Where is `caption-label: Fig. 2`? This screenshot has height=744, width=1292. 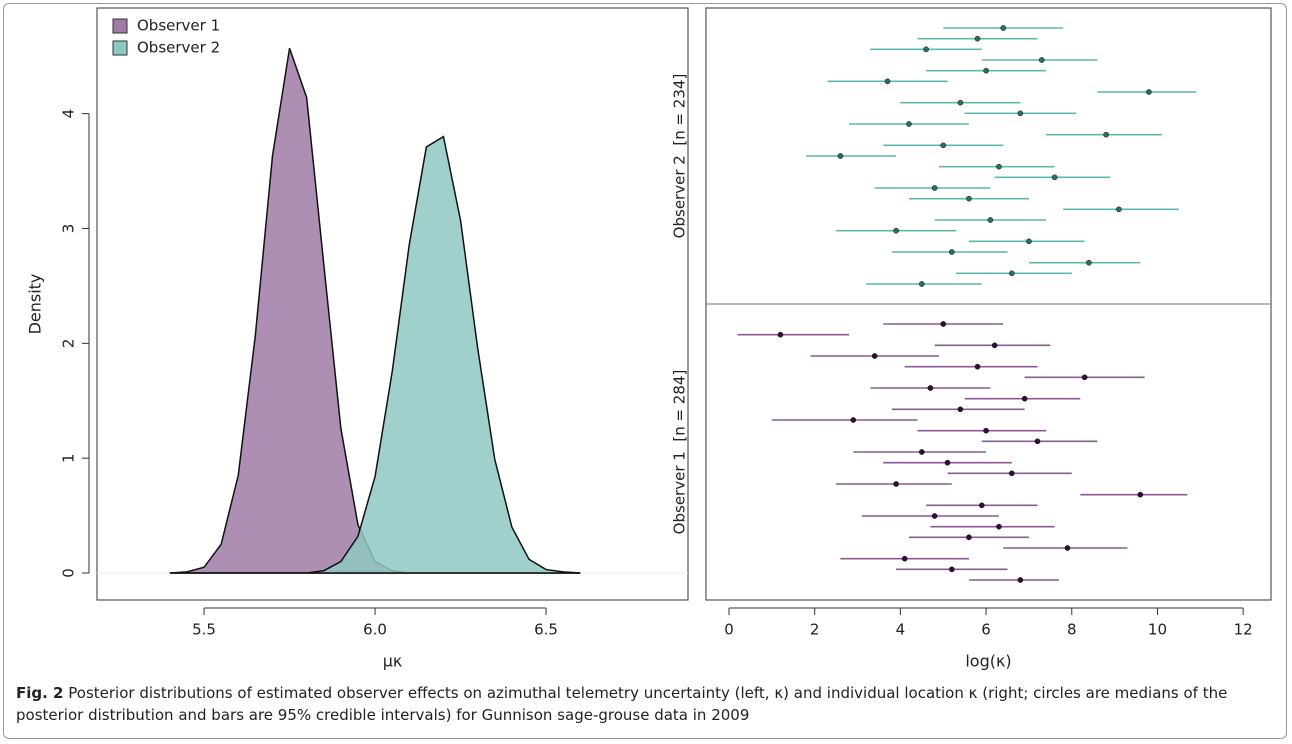 caption-label: Fig. 2 is located at coordinates (40, 693).